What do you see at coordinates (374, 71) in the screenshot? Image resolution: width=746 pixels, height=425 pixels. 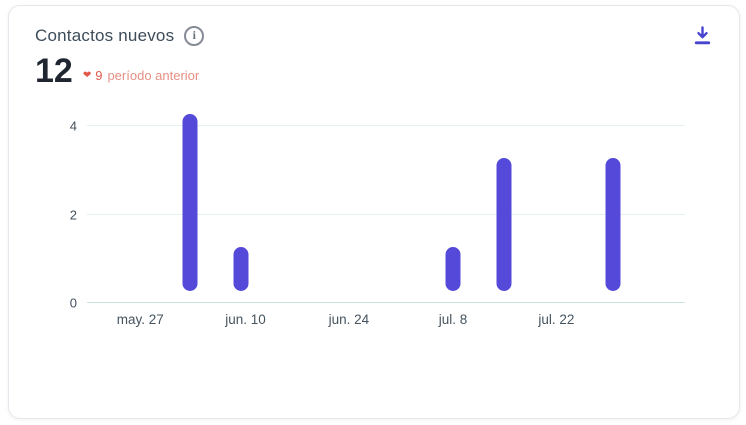 I see `stat-row: 12 ❤ 9 período anterior` at bounding box center [374, 71].